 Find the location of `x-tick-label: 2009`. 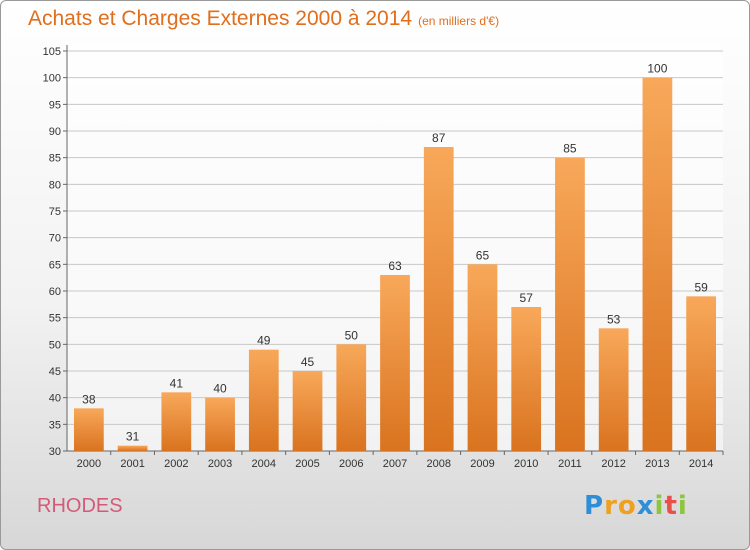

x-tick-label: 2009 is located at coordinates (482, 464).